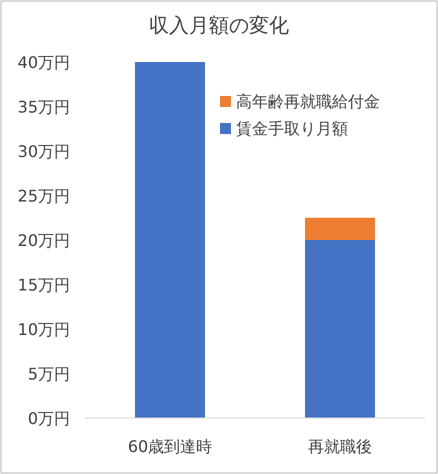 This screenshot has height=474, width=438. I want to click on legend-label: 高年齢再就職給付金, so click(308, 101).